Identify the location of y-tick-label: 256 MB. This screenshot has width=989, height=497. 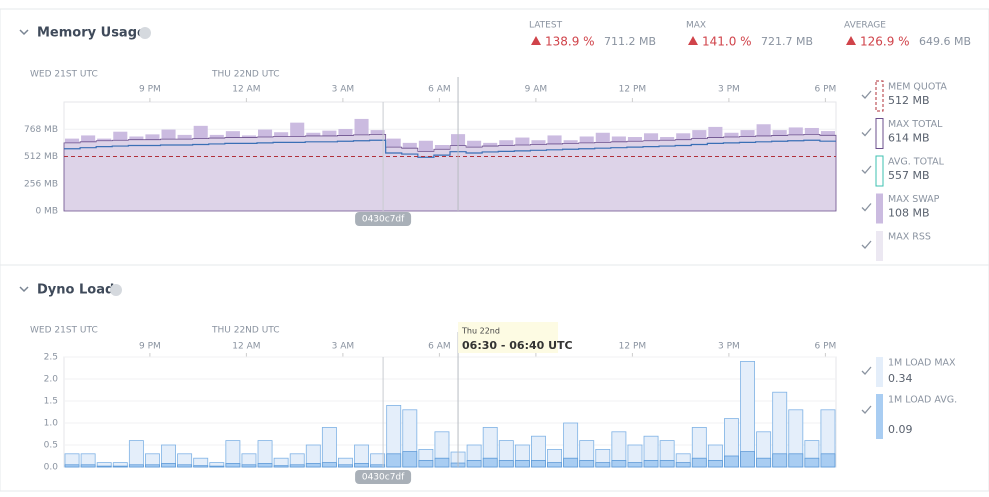
(41, 184).